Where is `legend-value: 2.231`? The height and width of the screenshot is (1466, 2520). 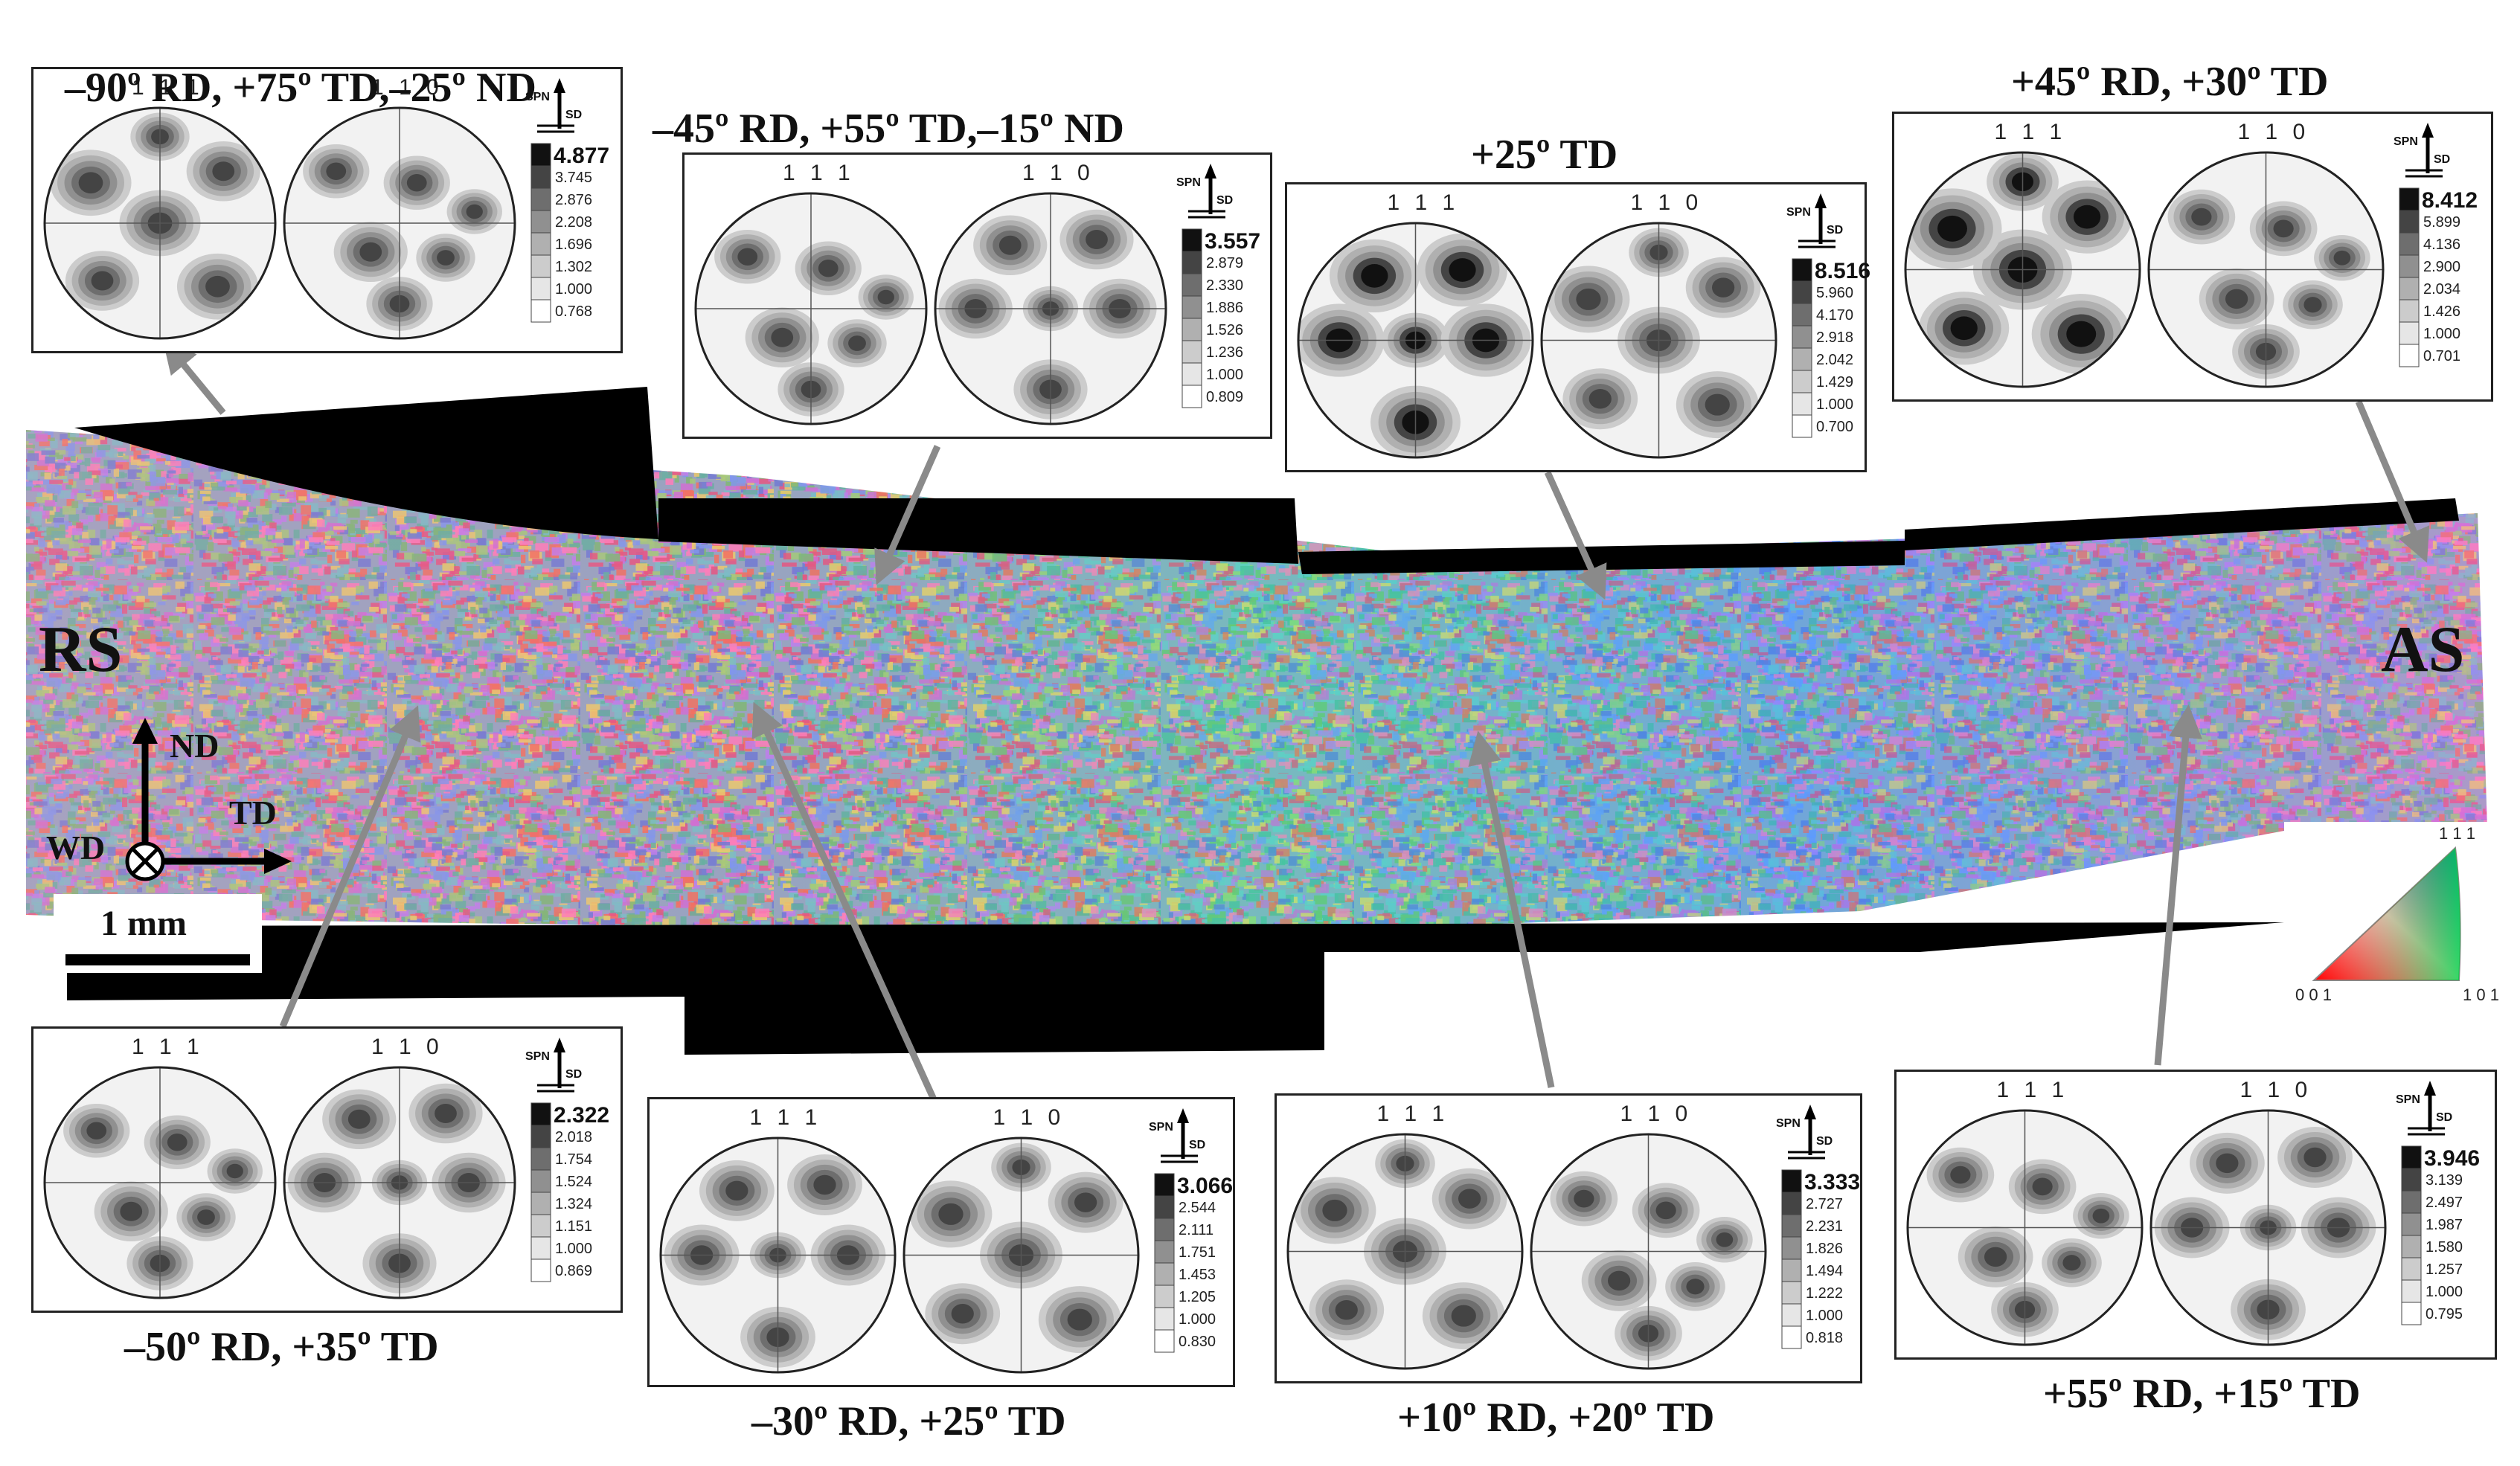 legend-value: 2.231 is located at coordinates (1825, 1226).